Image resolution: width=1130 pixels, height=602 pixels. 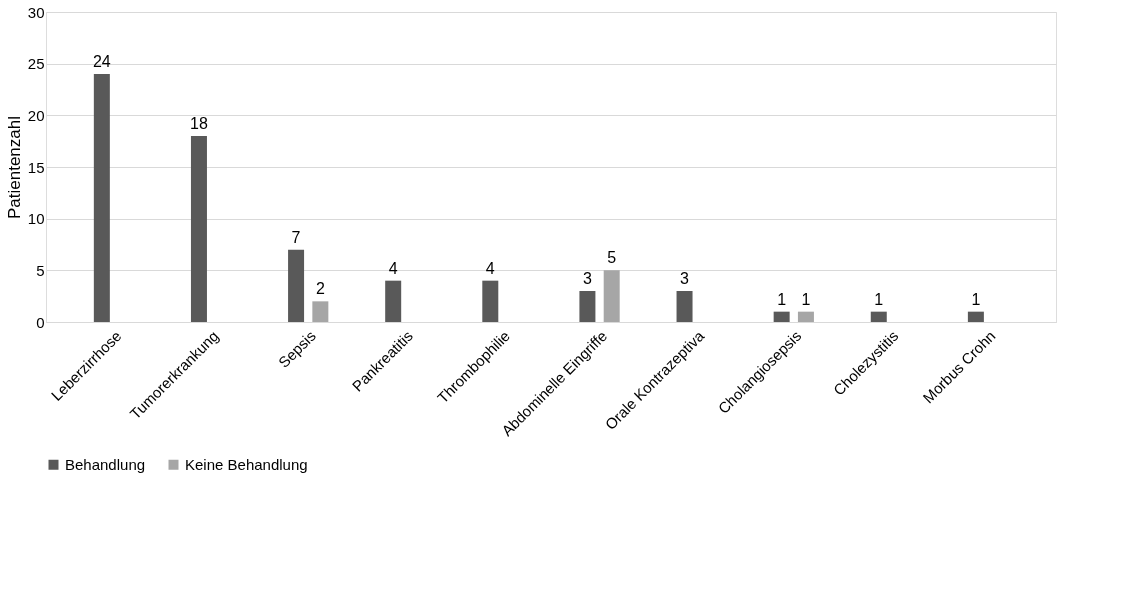 What do you see at coordinates (40, 270) in the screenshot?
I see `y-tick-label: 5` at bounding box center [40, 270].